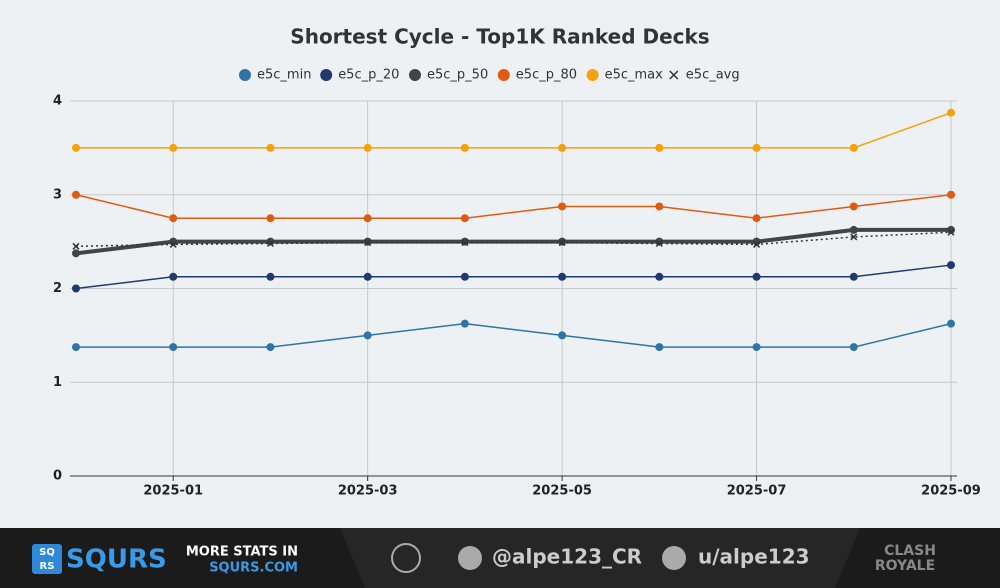 This screenshot has height=588, width=1000. What do you see at coordinates (567, 557) in the screenshot?
I see `twitter-handle: @alpe123_CR` at bounding box center [567, 557].